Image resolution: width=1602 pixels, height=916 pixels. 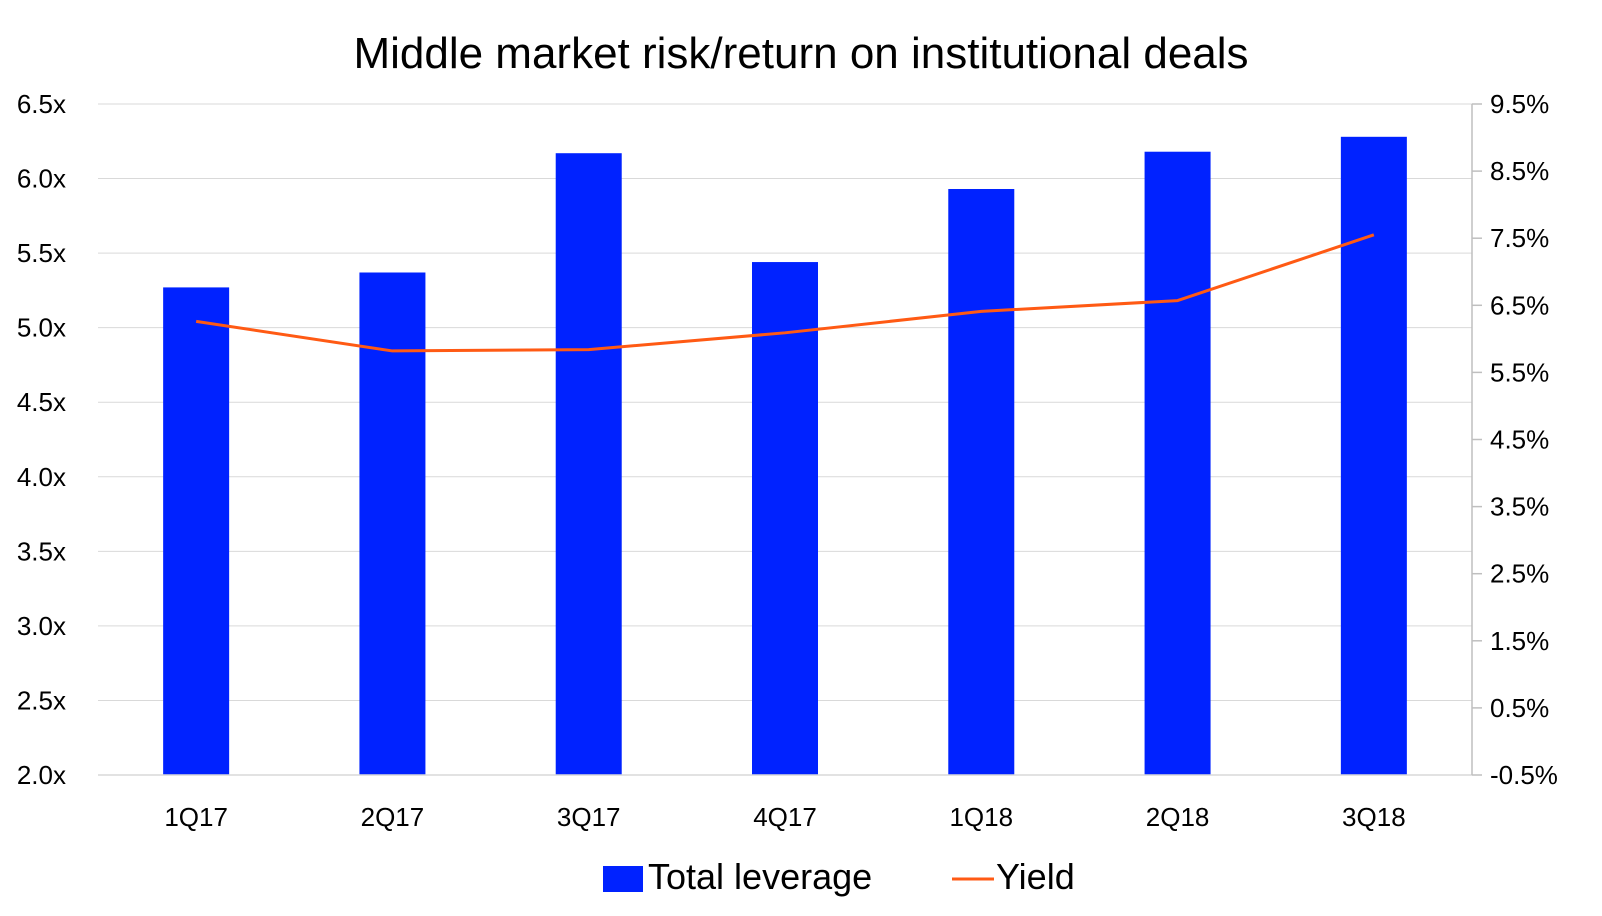 What do you see at coordinates (393, 817) in the screenshot?
I see `category-tick-label: 2Q17` at bounding box center [393, 817].